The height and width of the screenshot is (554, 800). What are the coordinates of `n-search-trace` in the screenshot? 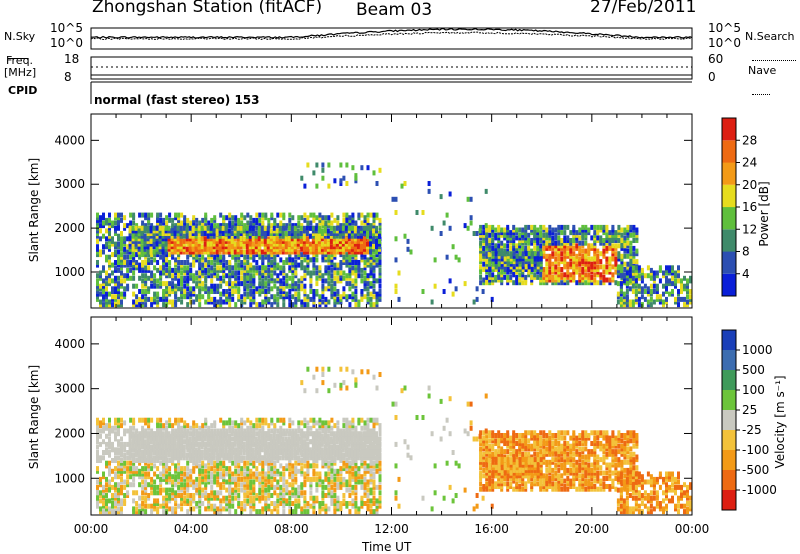 It's located at (391, 36).